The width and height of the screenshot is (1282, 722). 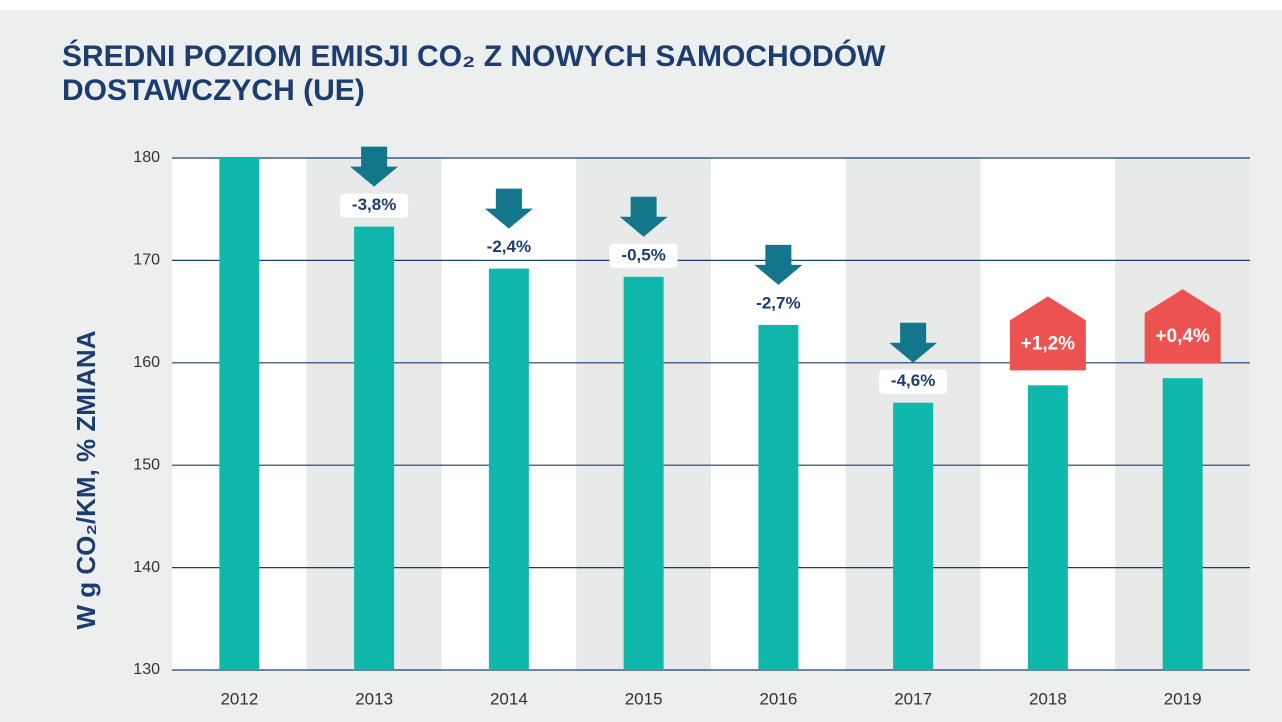 I want to click on x-tick-label: 2015, so click(x=644, y=698).